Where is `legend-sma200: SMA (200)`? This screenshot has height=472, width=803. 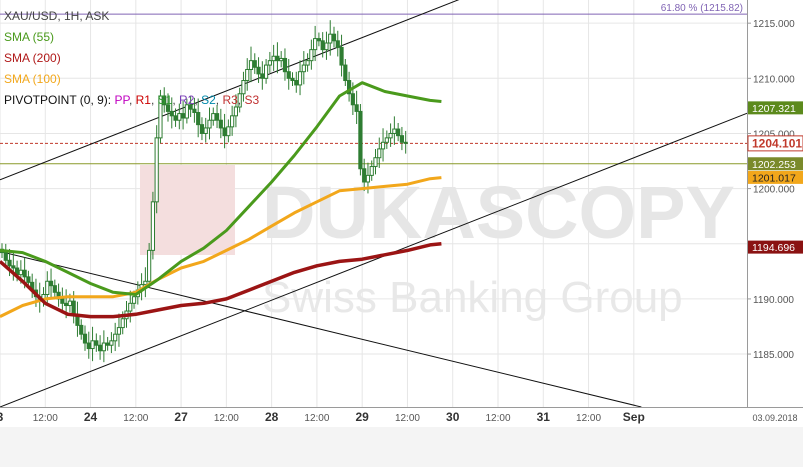 legend-sma200: SMA (200) is located at coordinates (32, 58).